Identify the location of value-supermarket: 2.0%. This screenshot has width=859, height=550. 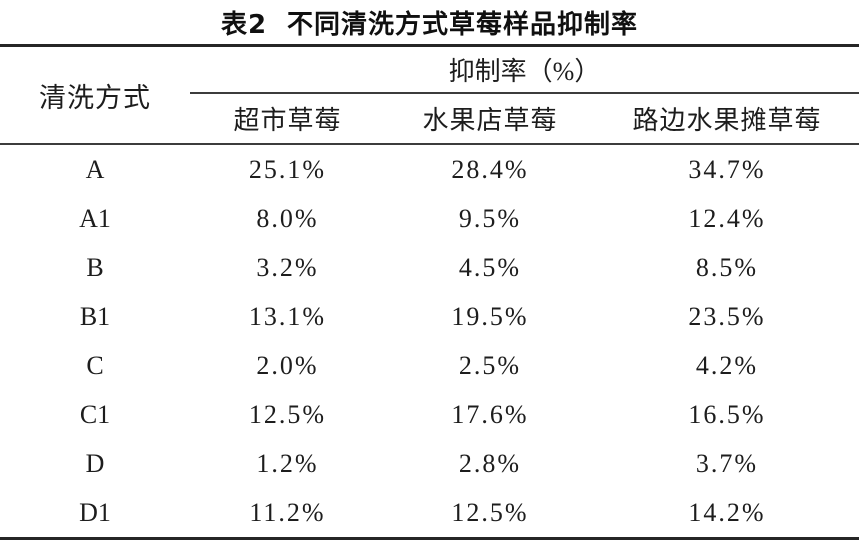
(287, 365).